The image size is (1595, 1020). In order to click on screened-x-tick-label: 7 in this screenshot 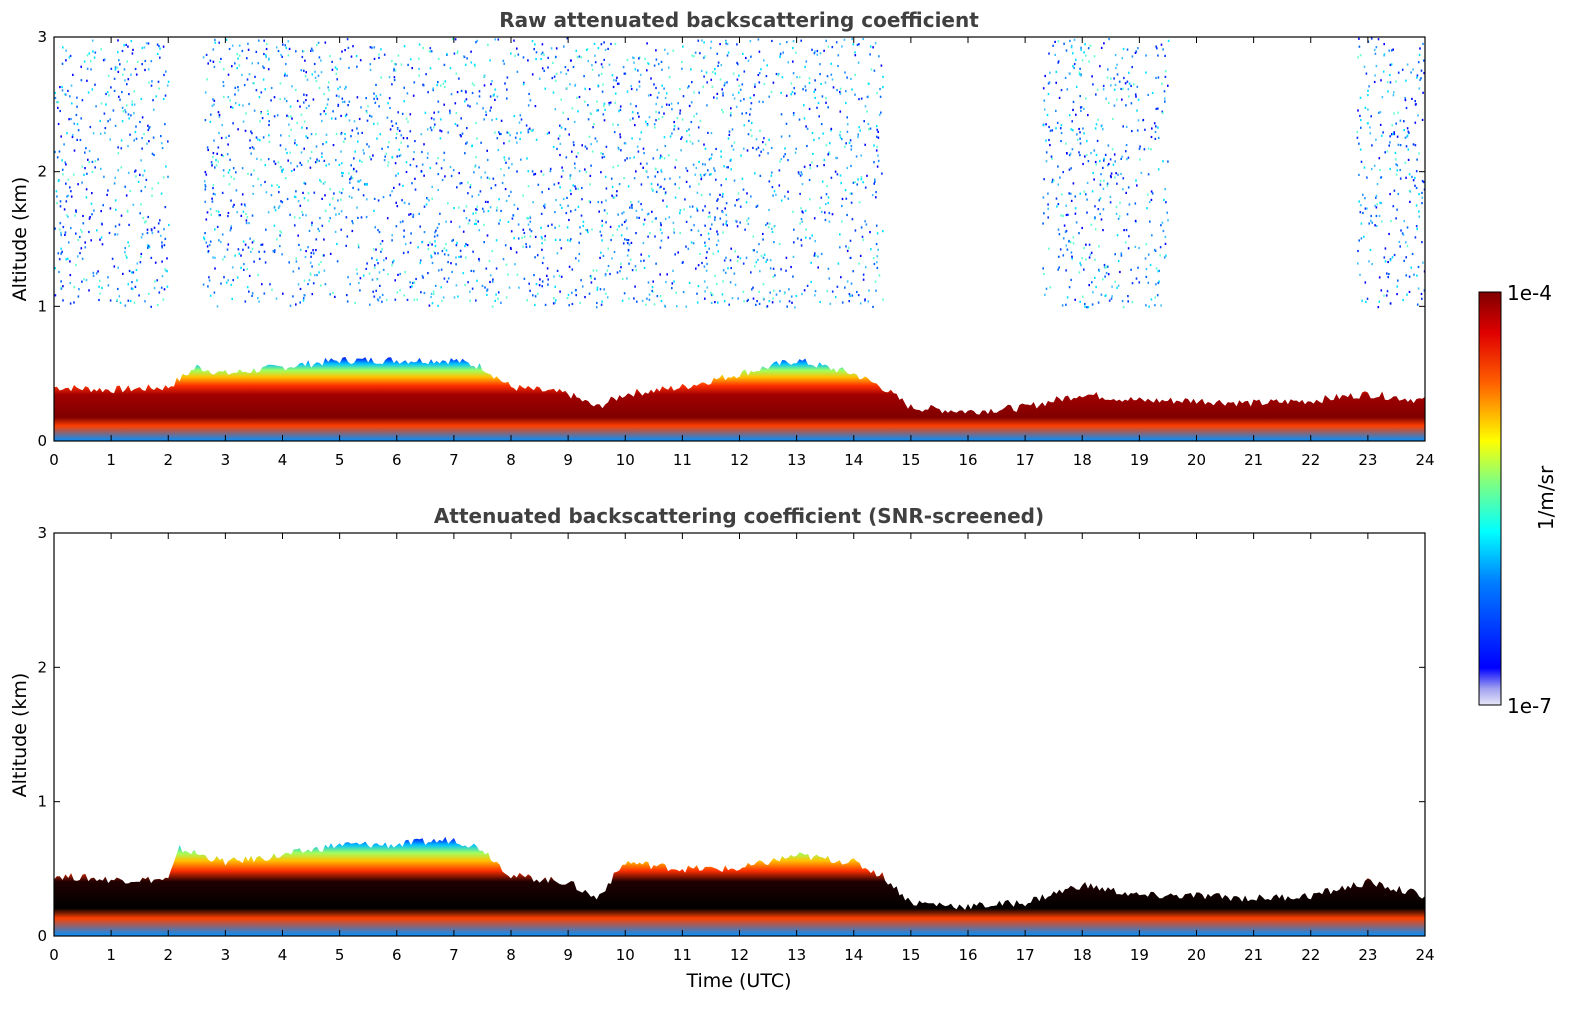, I will do `click(454, 955)`.